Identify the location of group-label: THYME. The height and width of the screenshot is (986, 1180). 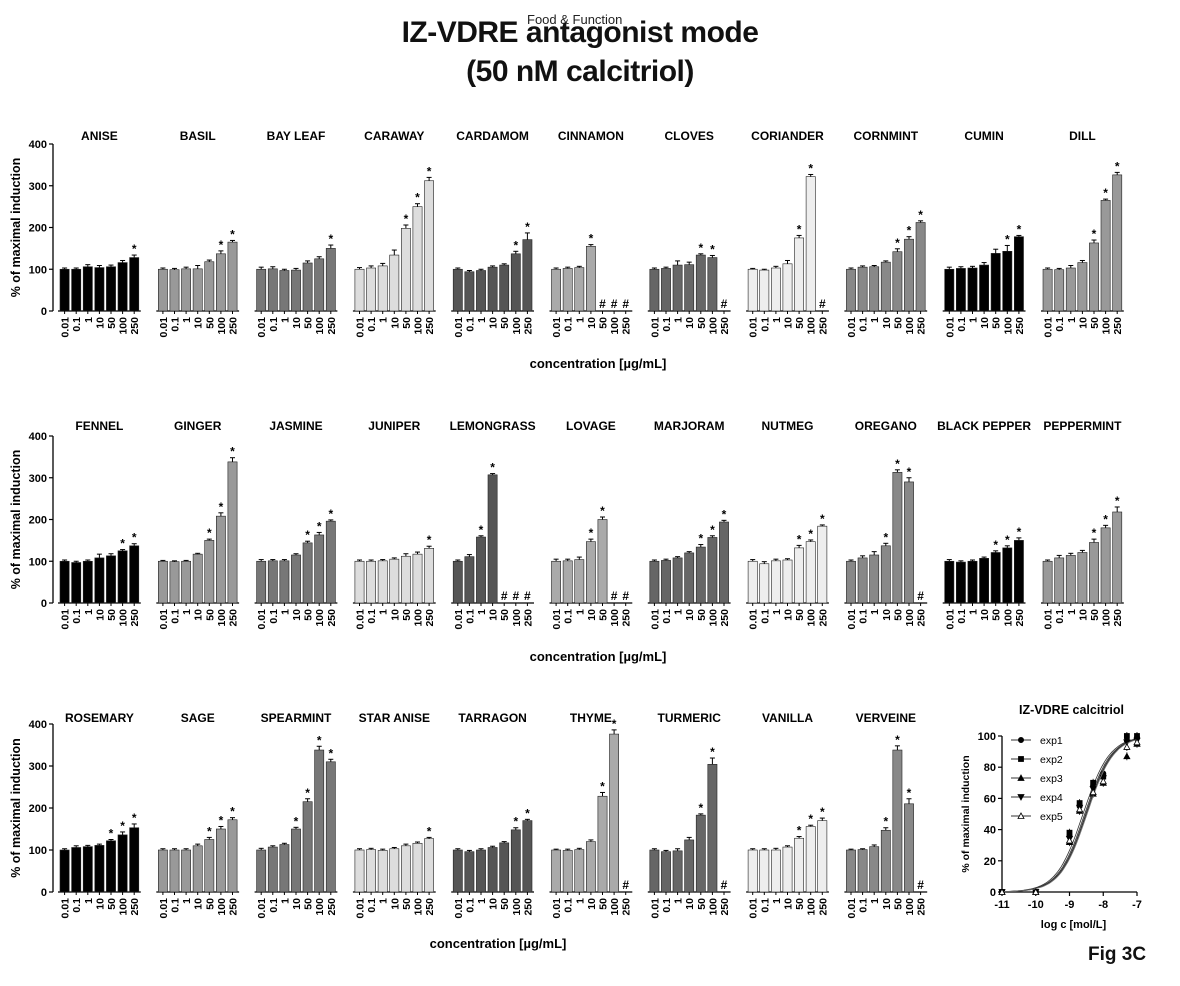
(591, 718).